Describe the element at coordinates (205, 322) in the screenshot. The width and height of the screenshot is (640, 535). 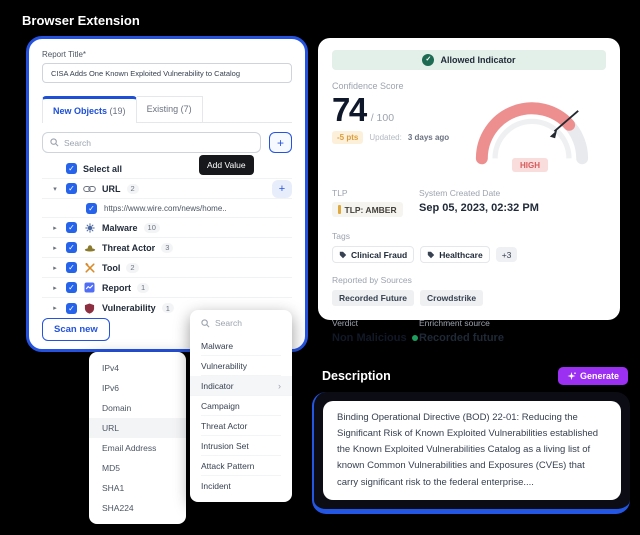
I see `search-icon` at that location.